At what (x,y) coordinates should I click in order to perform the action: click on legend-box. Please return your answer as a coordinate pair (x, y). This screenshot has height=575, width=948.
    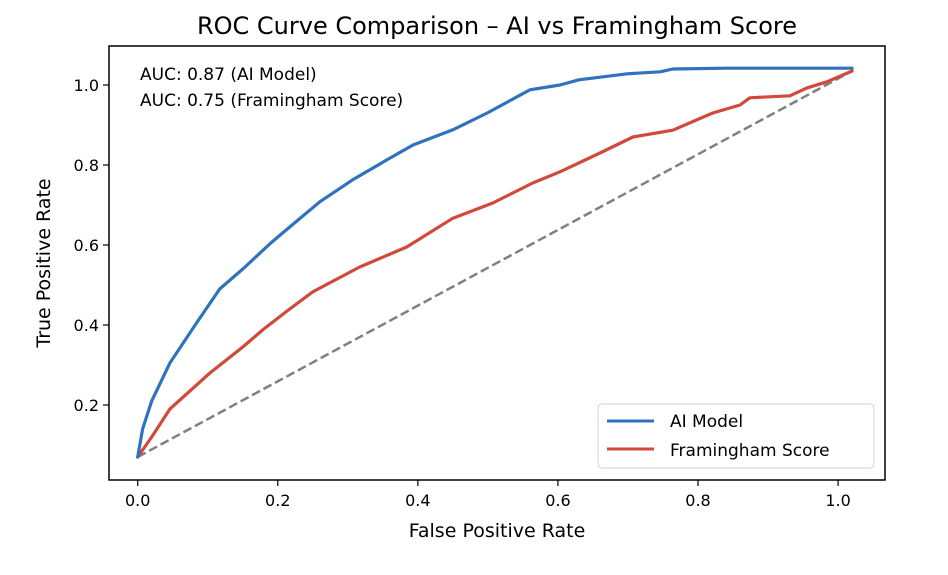
    Looking at the image, I should click on (736, 436).